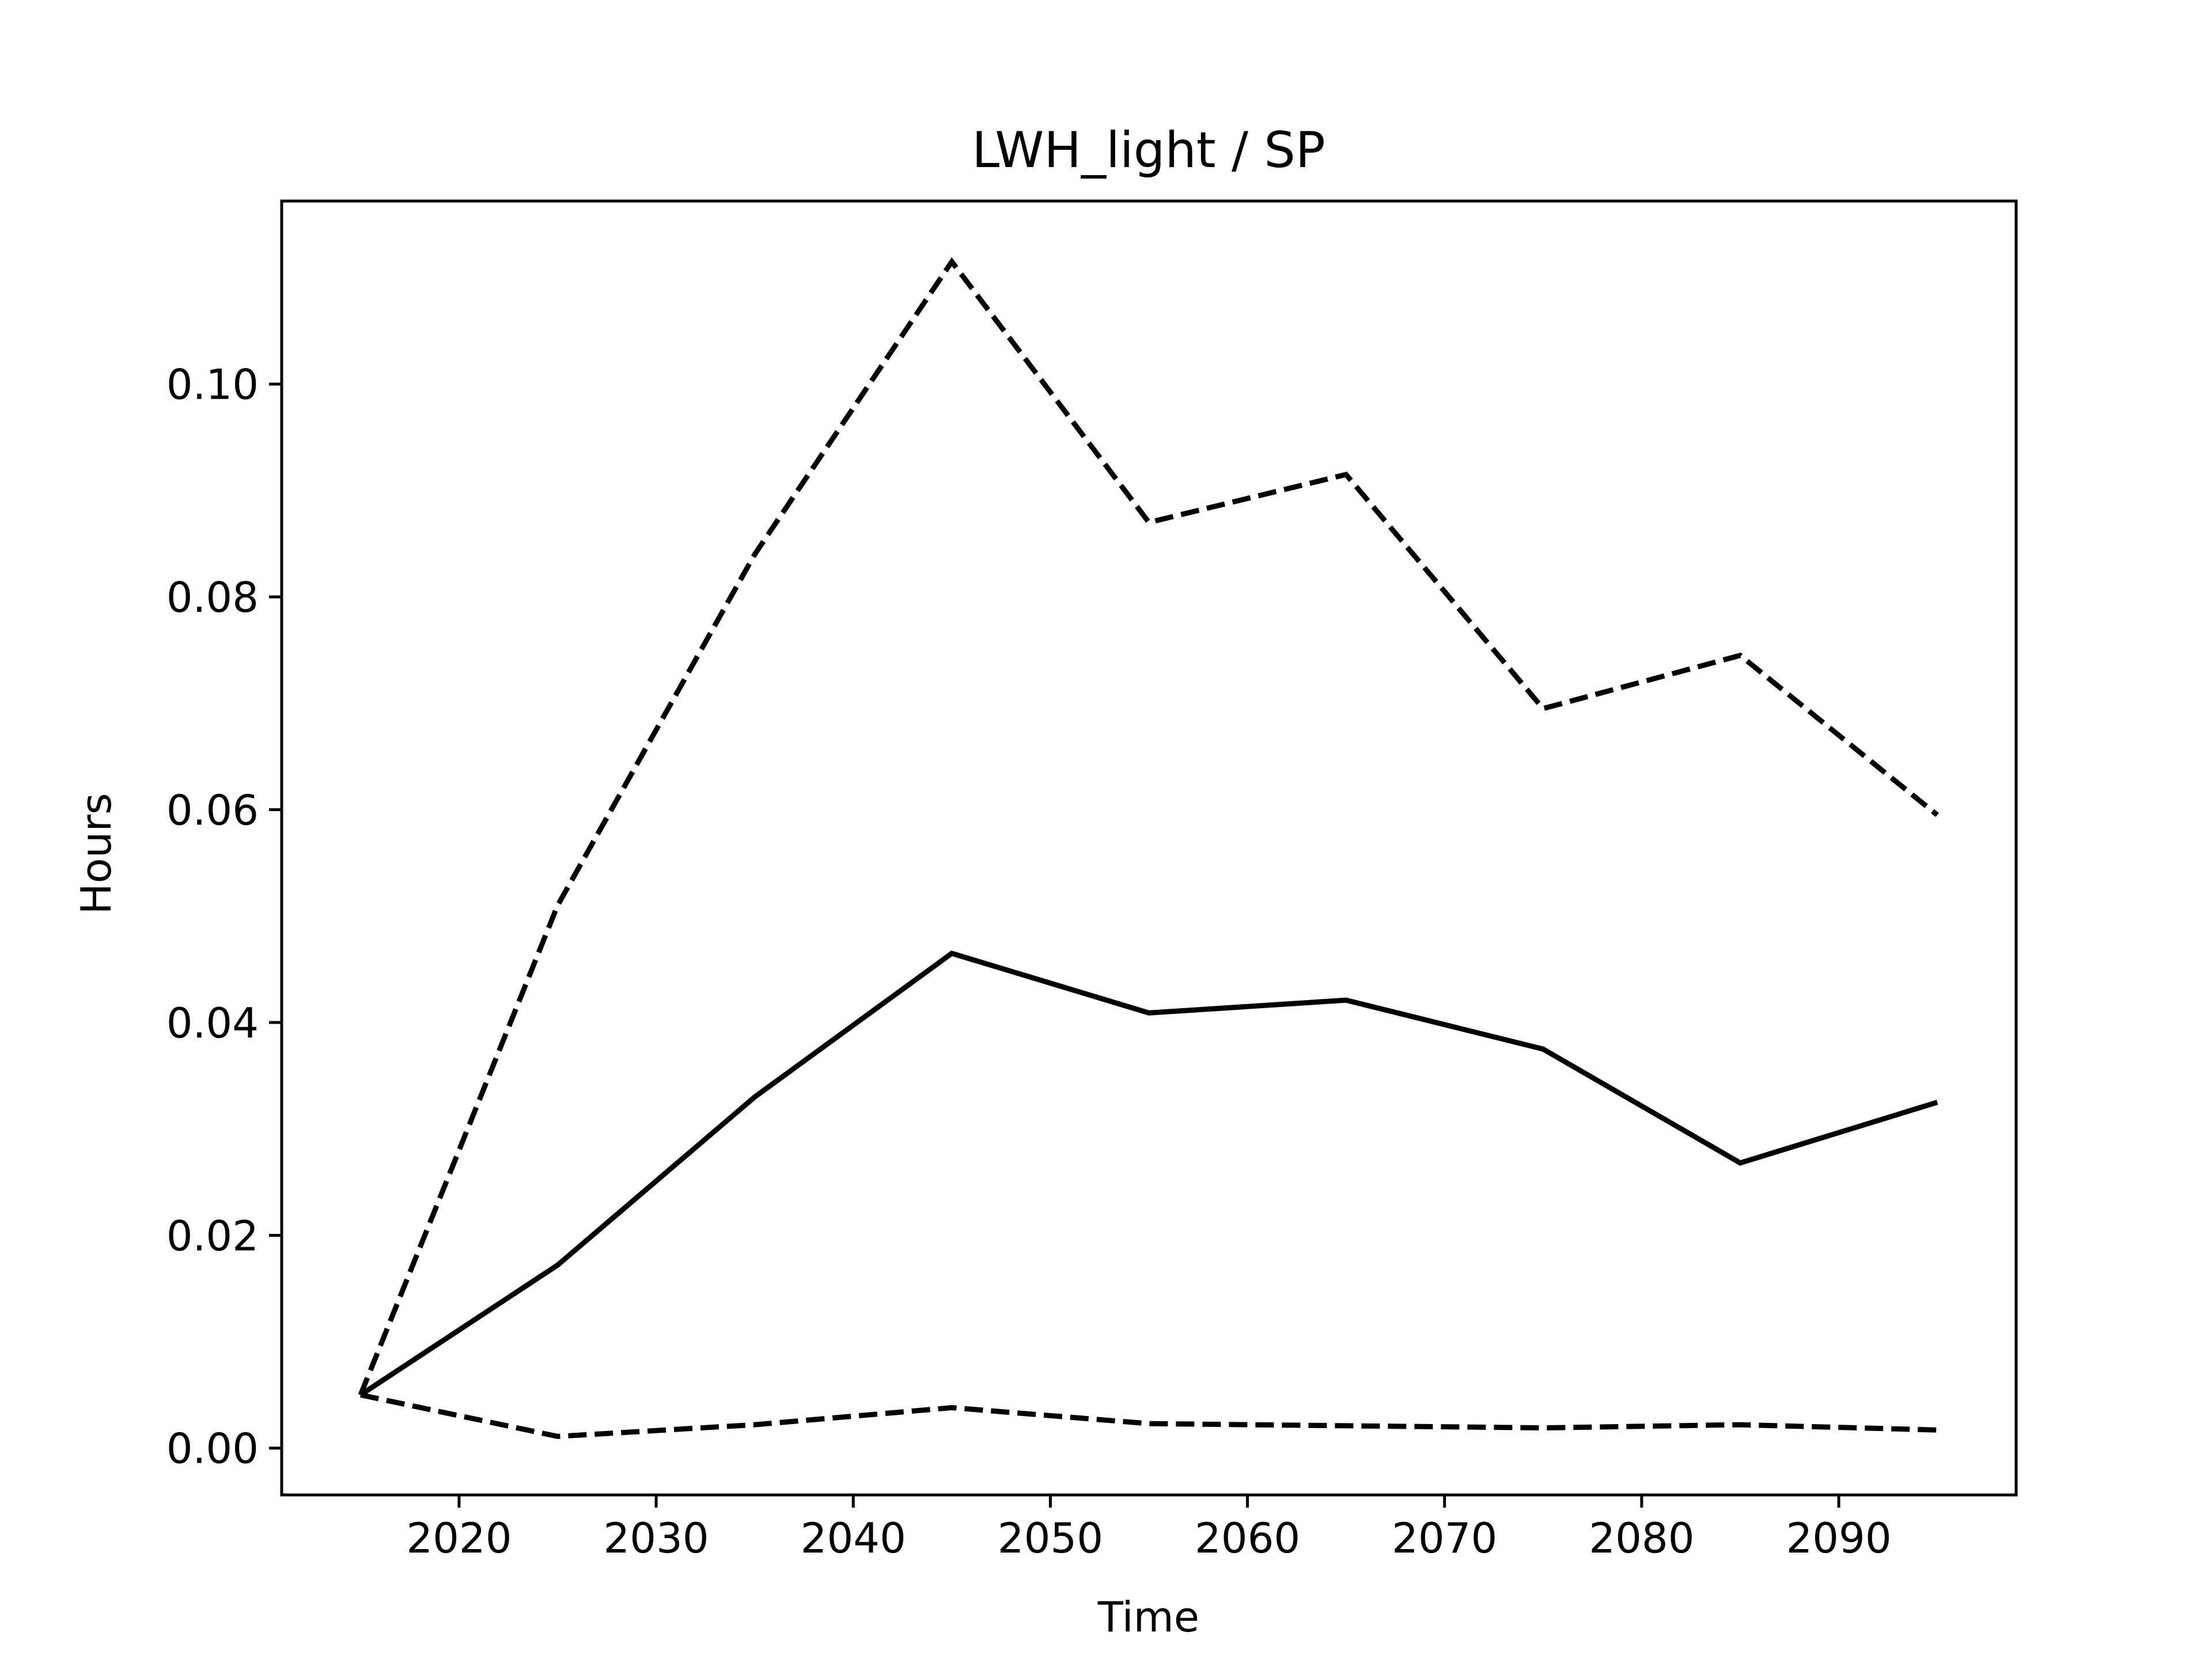 The height and width of the screenshot is (1662, 2212). Describe the element at coordinates (853, 1538) in the screenshot. I see `x-tick-label: 2040` at that location.